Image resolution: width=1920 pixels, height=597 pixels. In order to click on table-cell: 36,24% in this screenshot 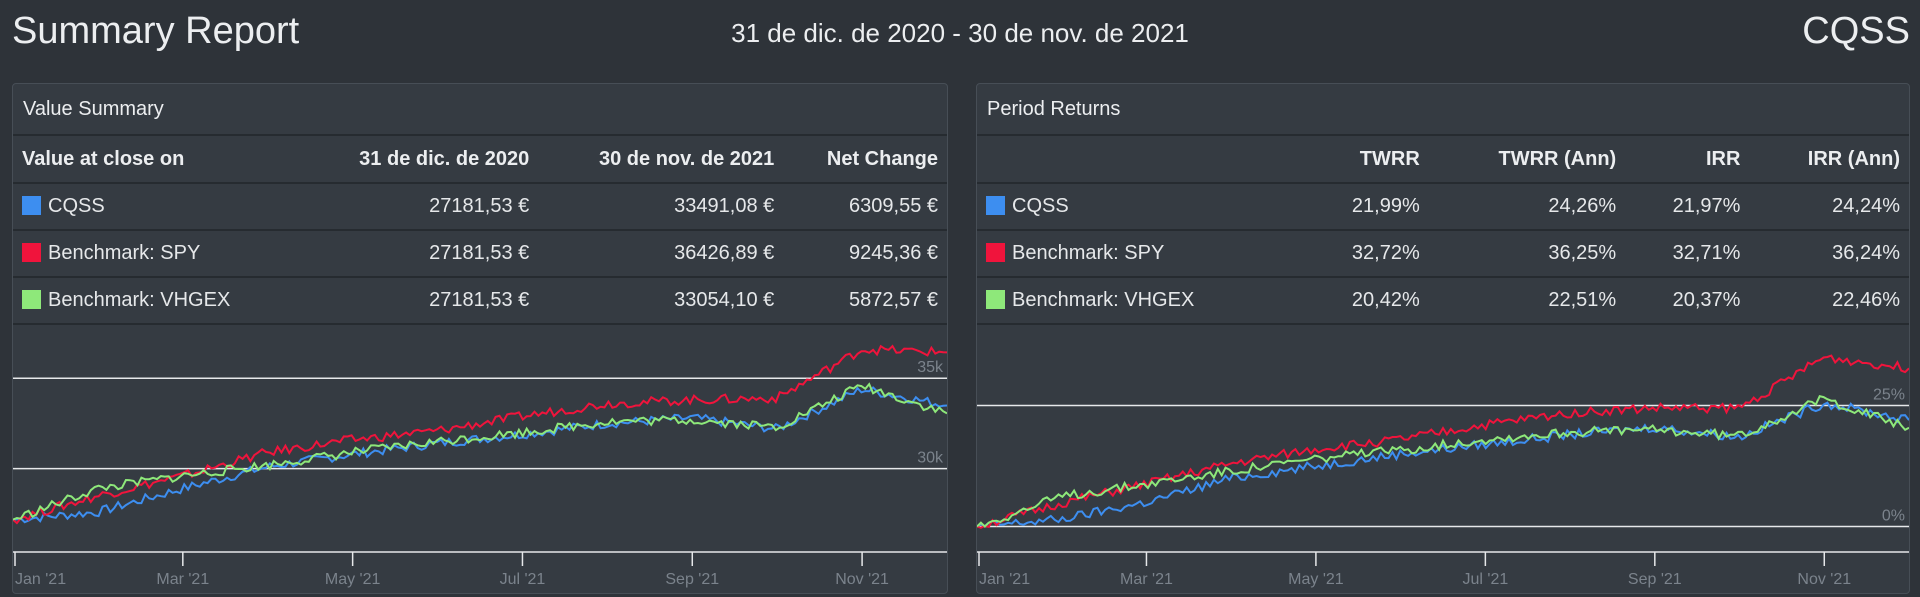, I will do `click(1829, 254)`.